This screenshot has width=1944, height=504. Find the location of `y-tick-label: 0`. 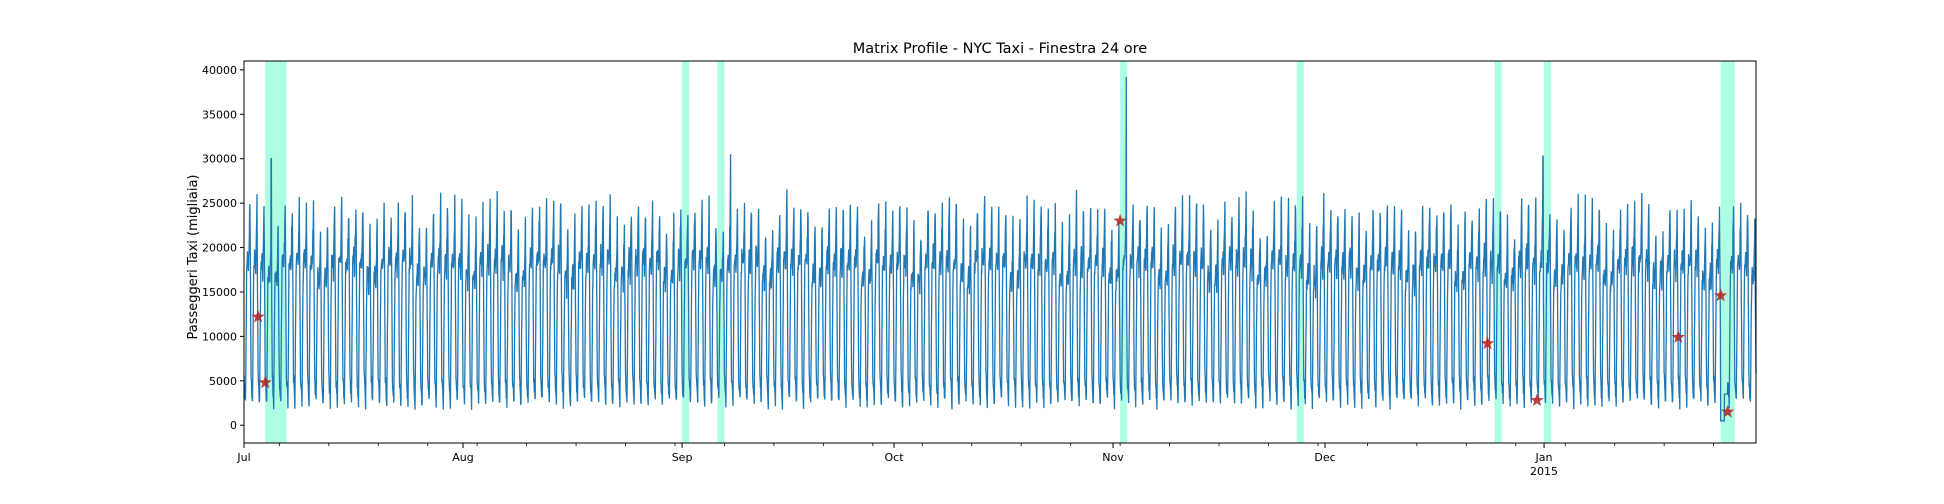

y-tick-label: 0 is located at coordinates (233, 425).